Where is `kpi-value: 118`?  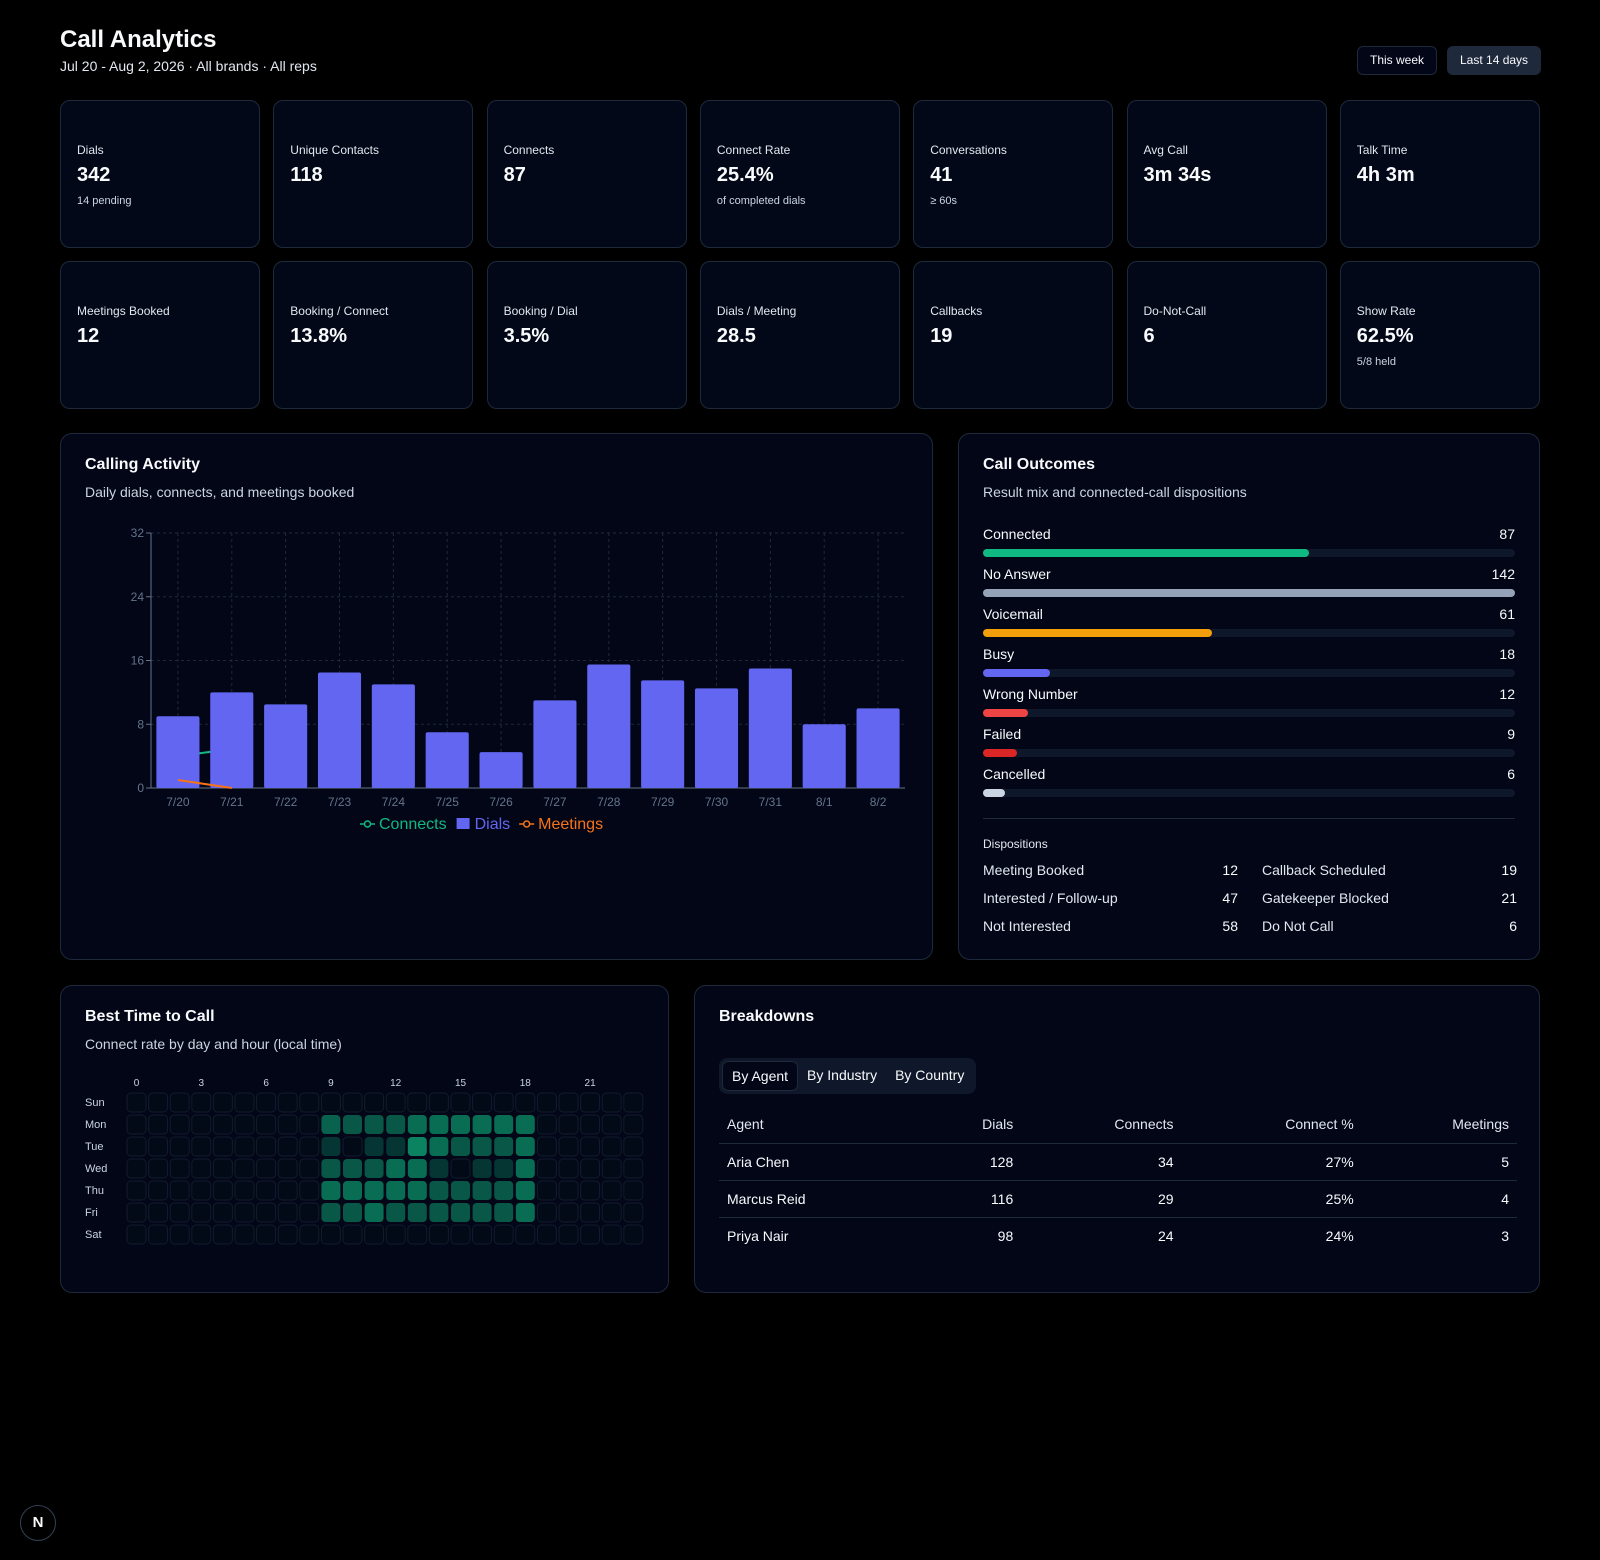 kpi-value: 118 is located at coordinates (306, 175).